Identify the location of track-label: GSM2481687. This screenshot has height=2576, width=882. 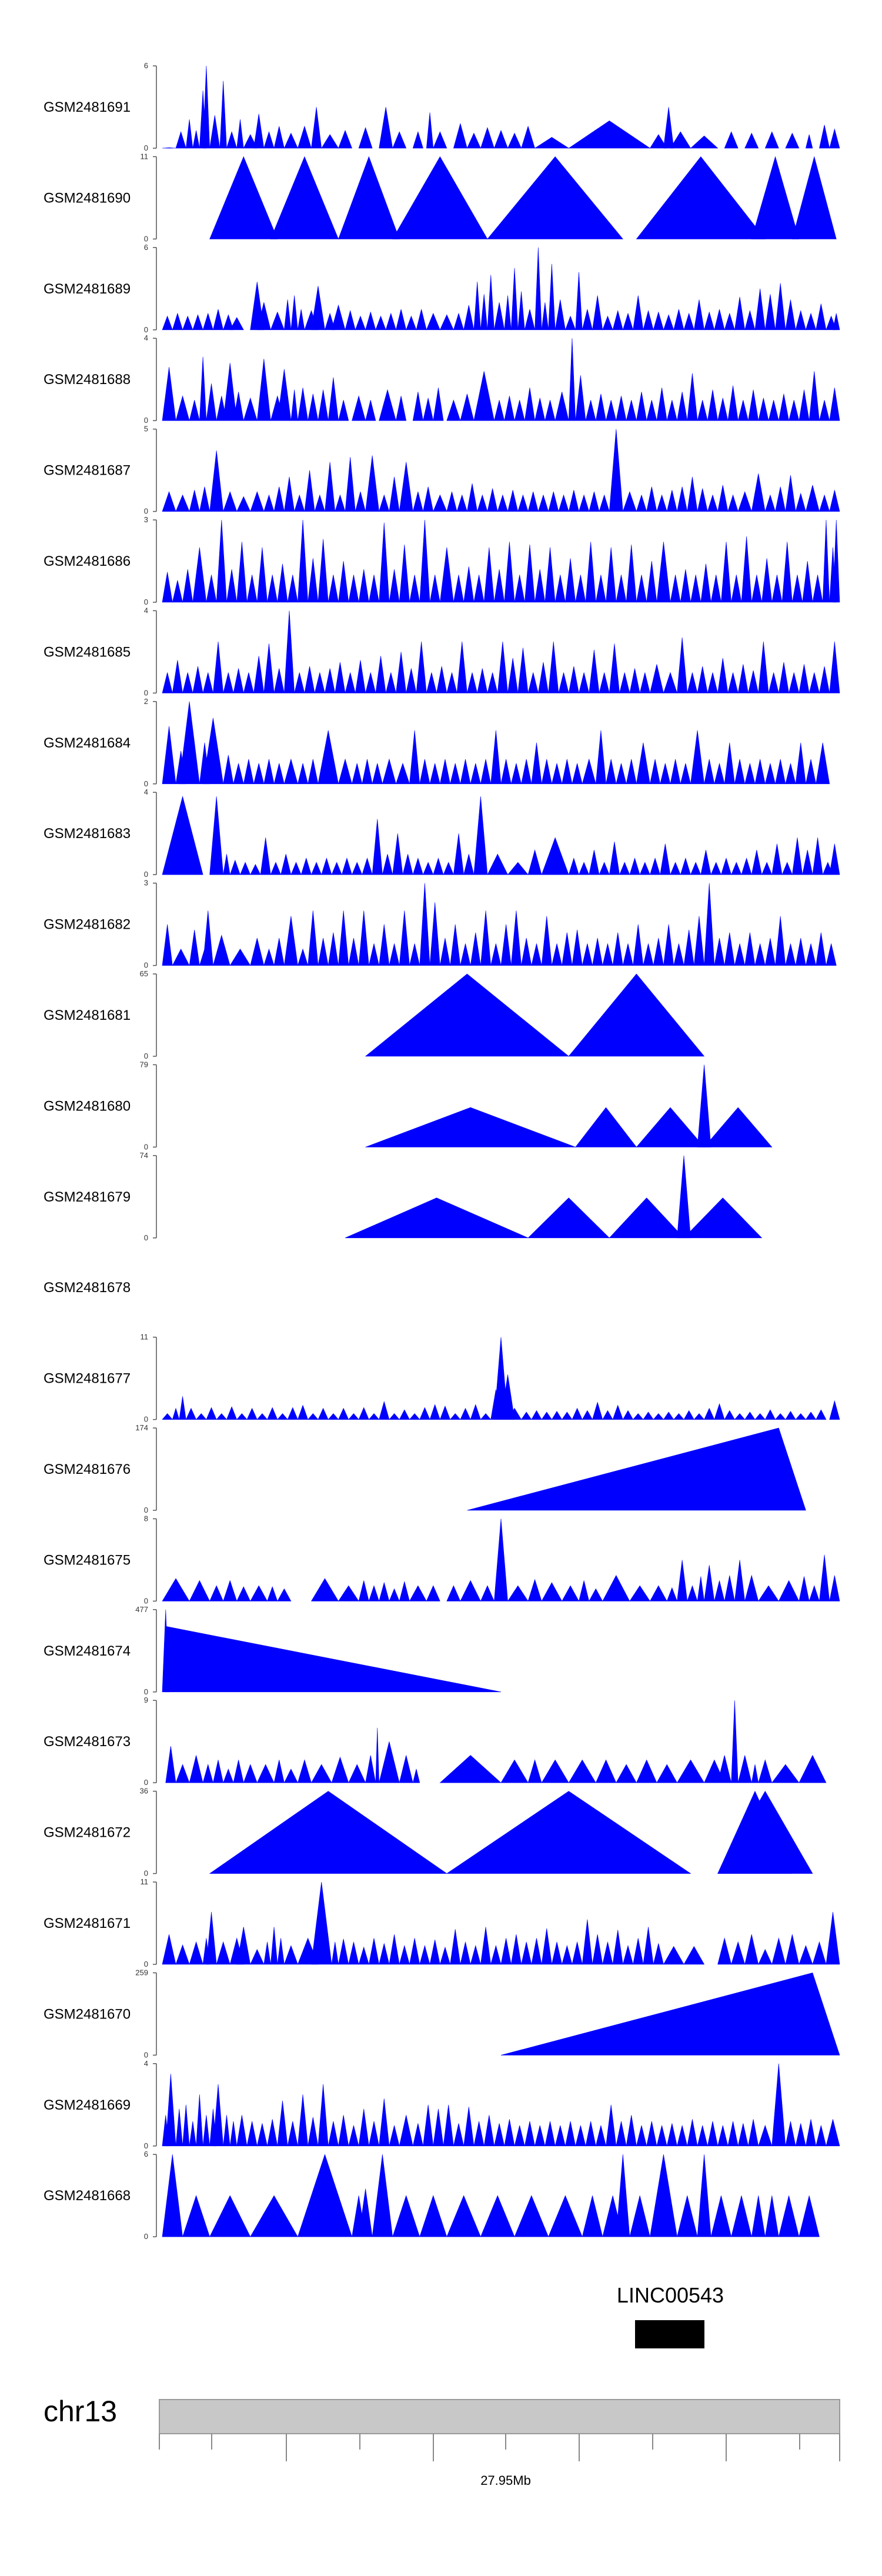
(87, 471).